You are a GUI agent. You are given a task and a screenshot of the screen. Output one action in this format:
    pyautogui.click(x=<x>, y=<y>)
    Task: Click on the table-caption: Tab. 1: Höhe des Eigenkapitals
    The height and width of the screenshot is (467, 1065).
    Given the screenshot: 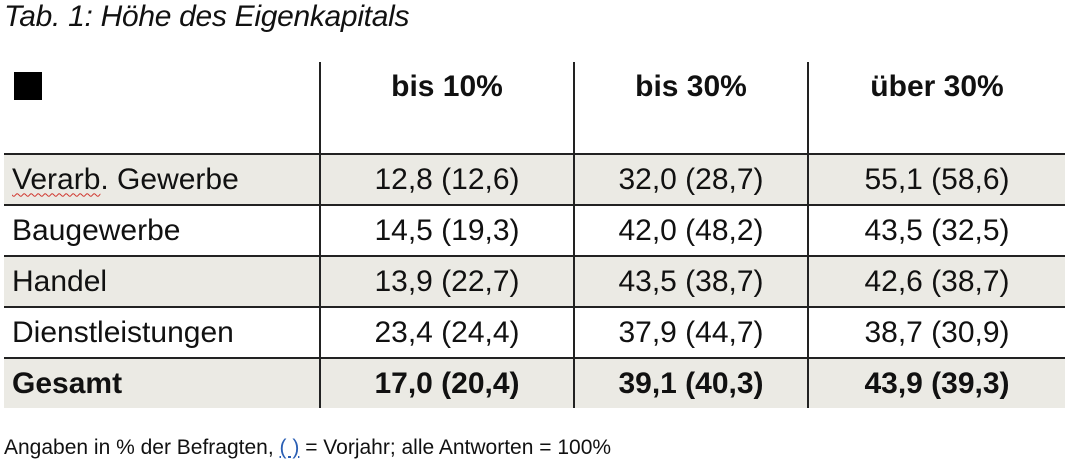 What is the action you would take?
    pyautogui.click(x=207, y=16)
    